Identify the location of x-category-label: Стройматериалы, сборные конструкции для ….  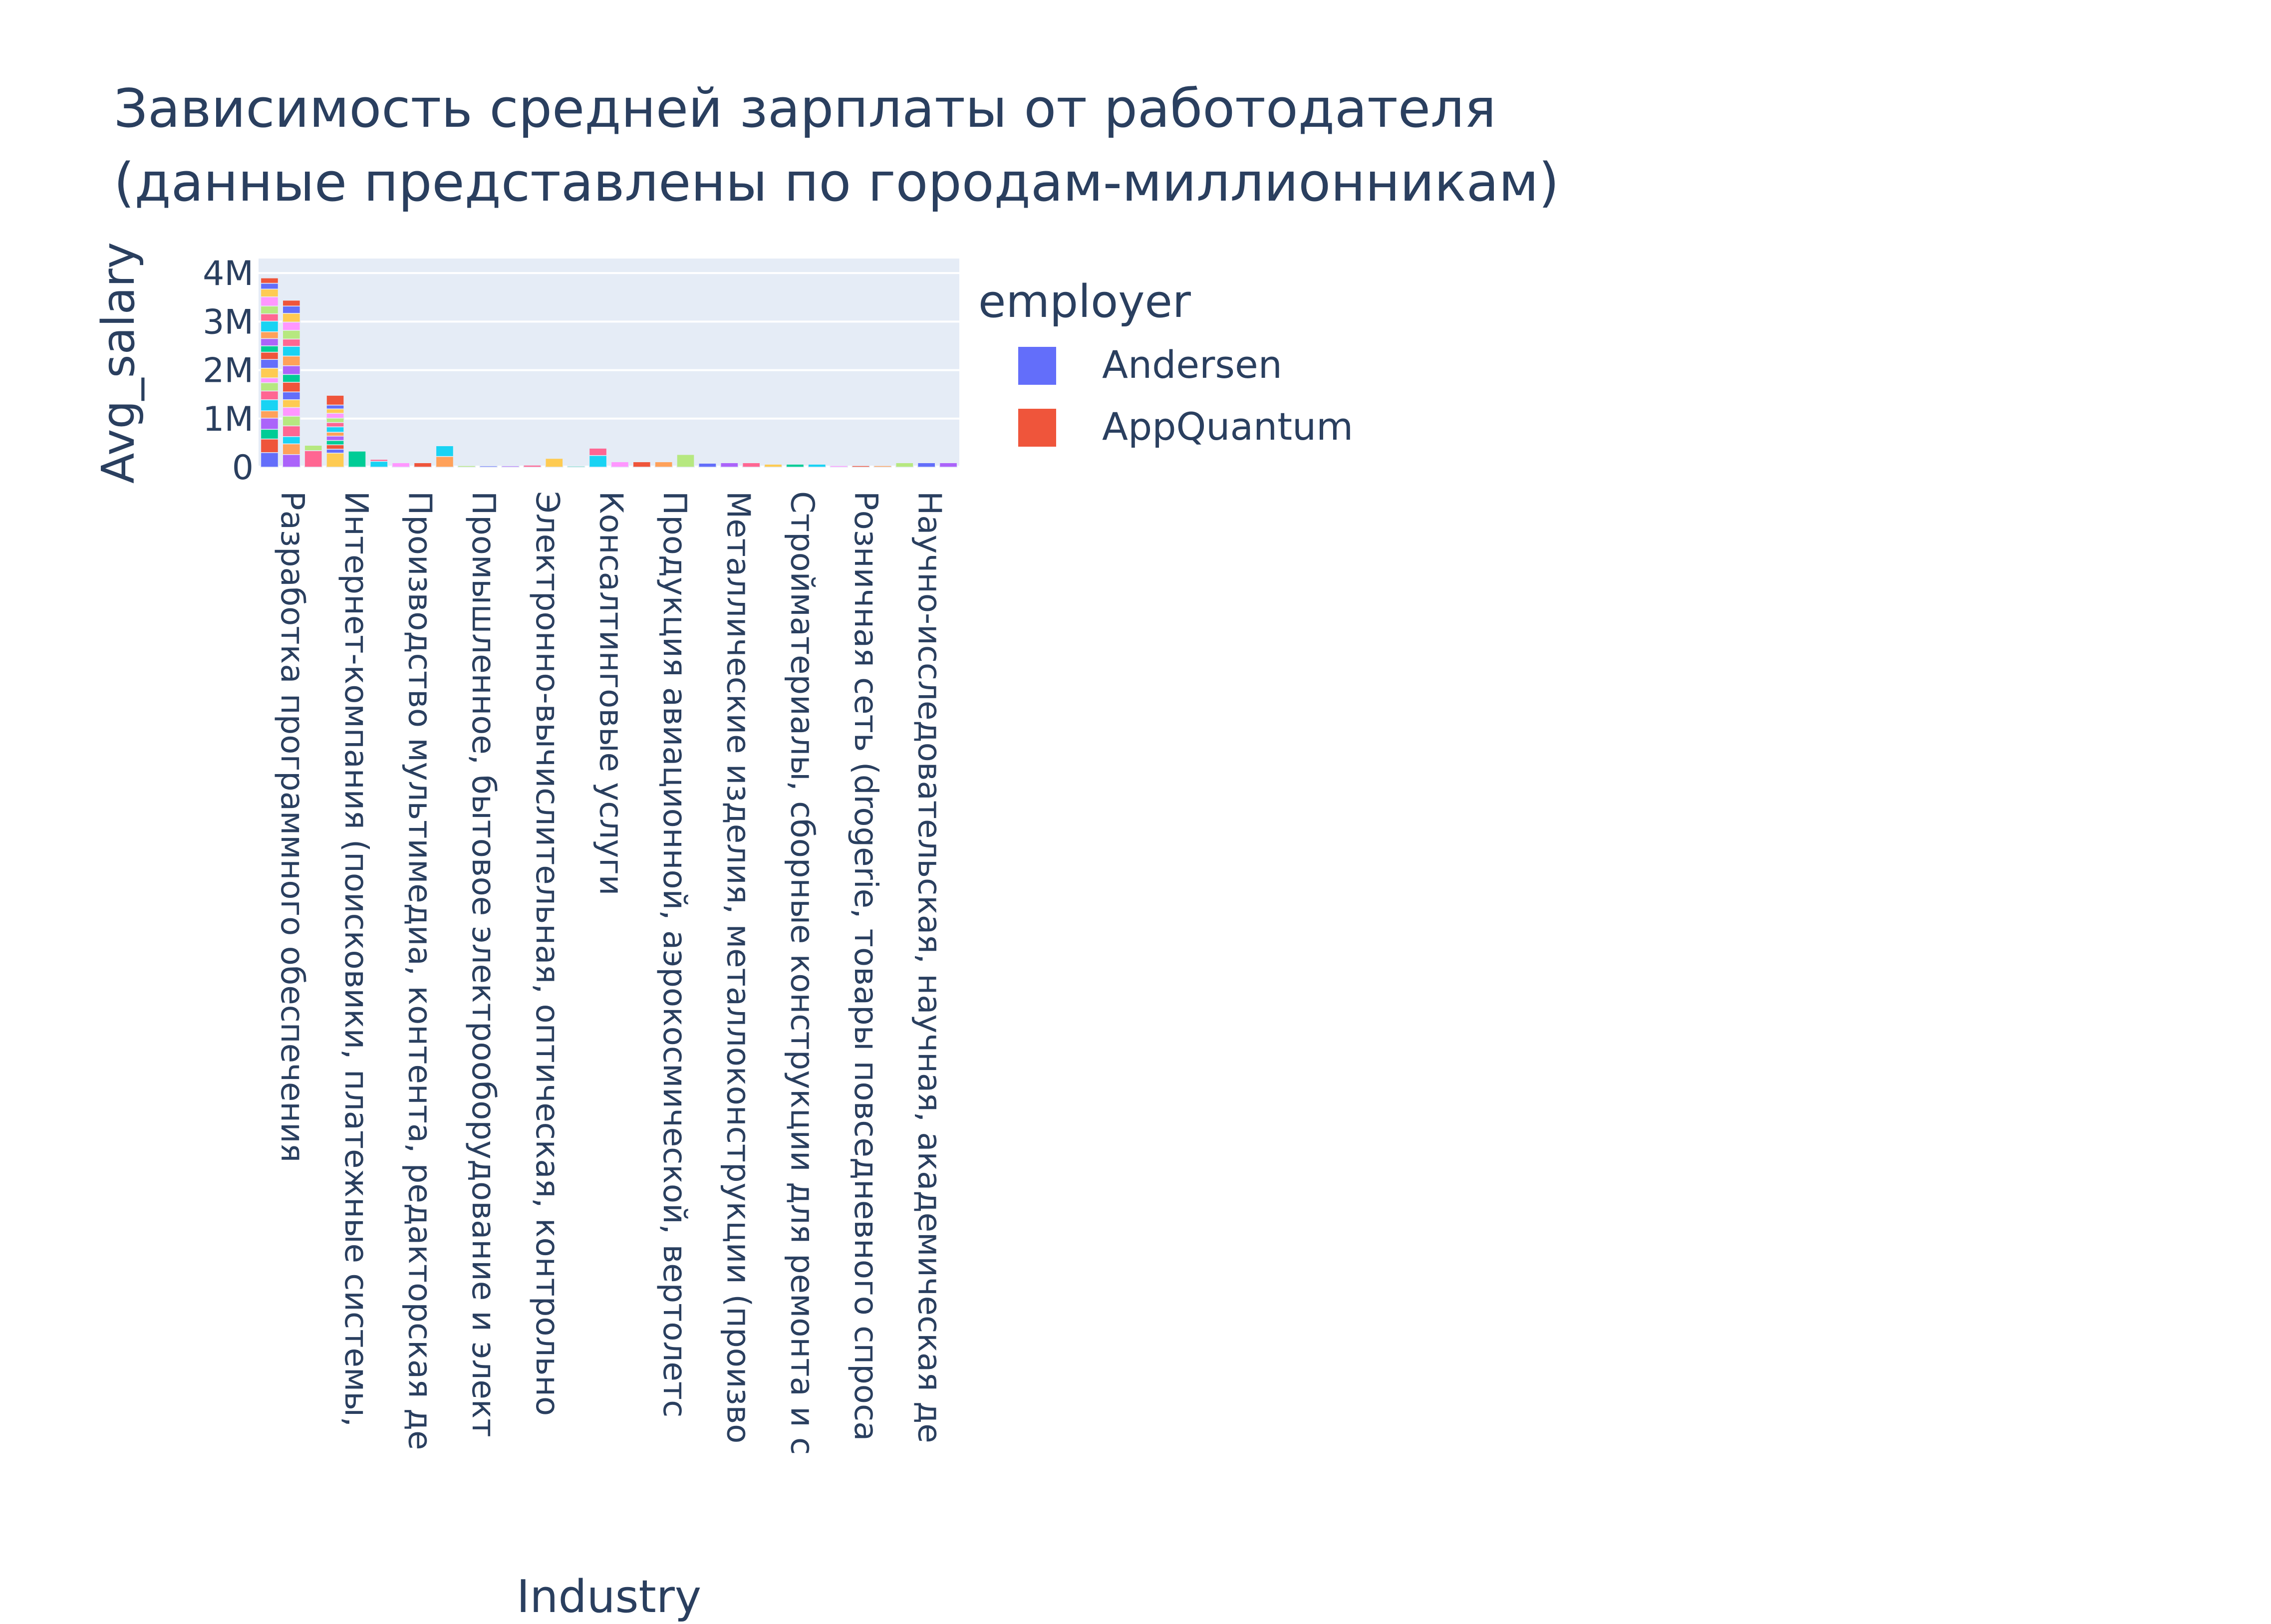
(801, 973).